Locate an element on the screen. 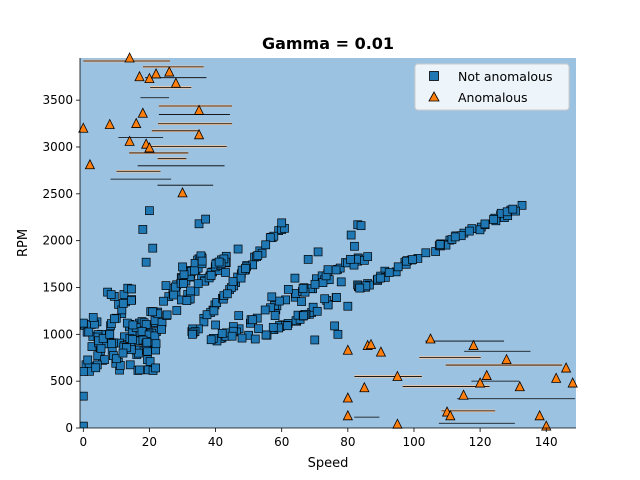 This screenshot has width=640, height=480. legend: Not anomalous Anomalous is located at coordinates (492, 87).